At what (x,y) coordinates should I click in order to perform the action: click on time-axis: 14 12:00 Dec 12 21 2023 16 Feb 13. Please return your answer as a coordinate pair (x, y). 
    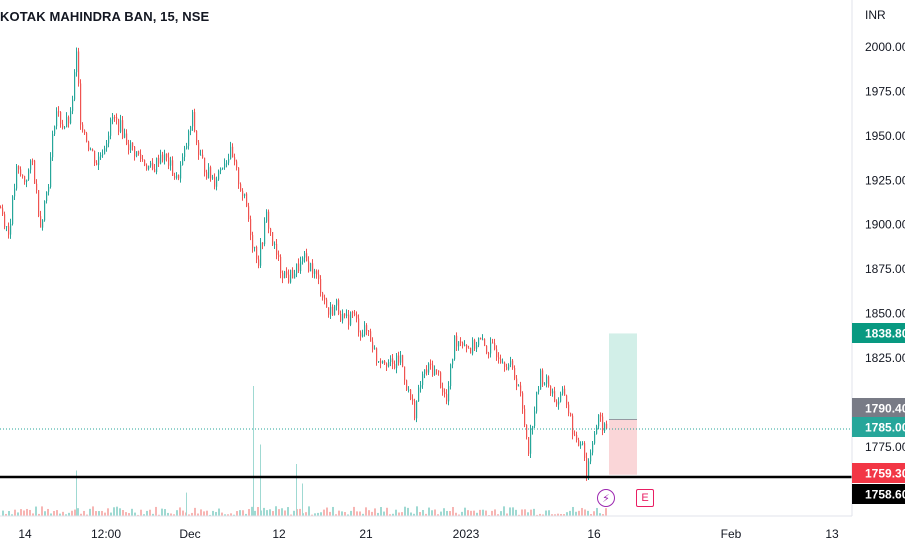
    Looking at the image, I should click on (426, 528).